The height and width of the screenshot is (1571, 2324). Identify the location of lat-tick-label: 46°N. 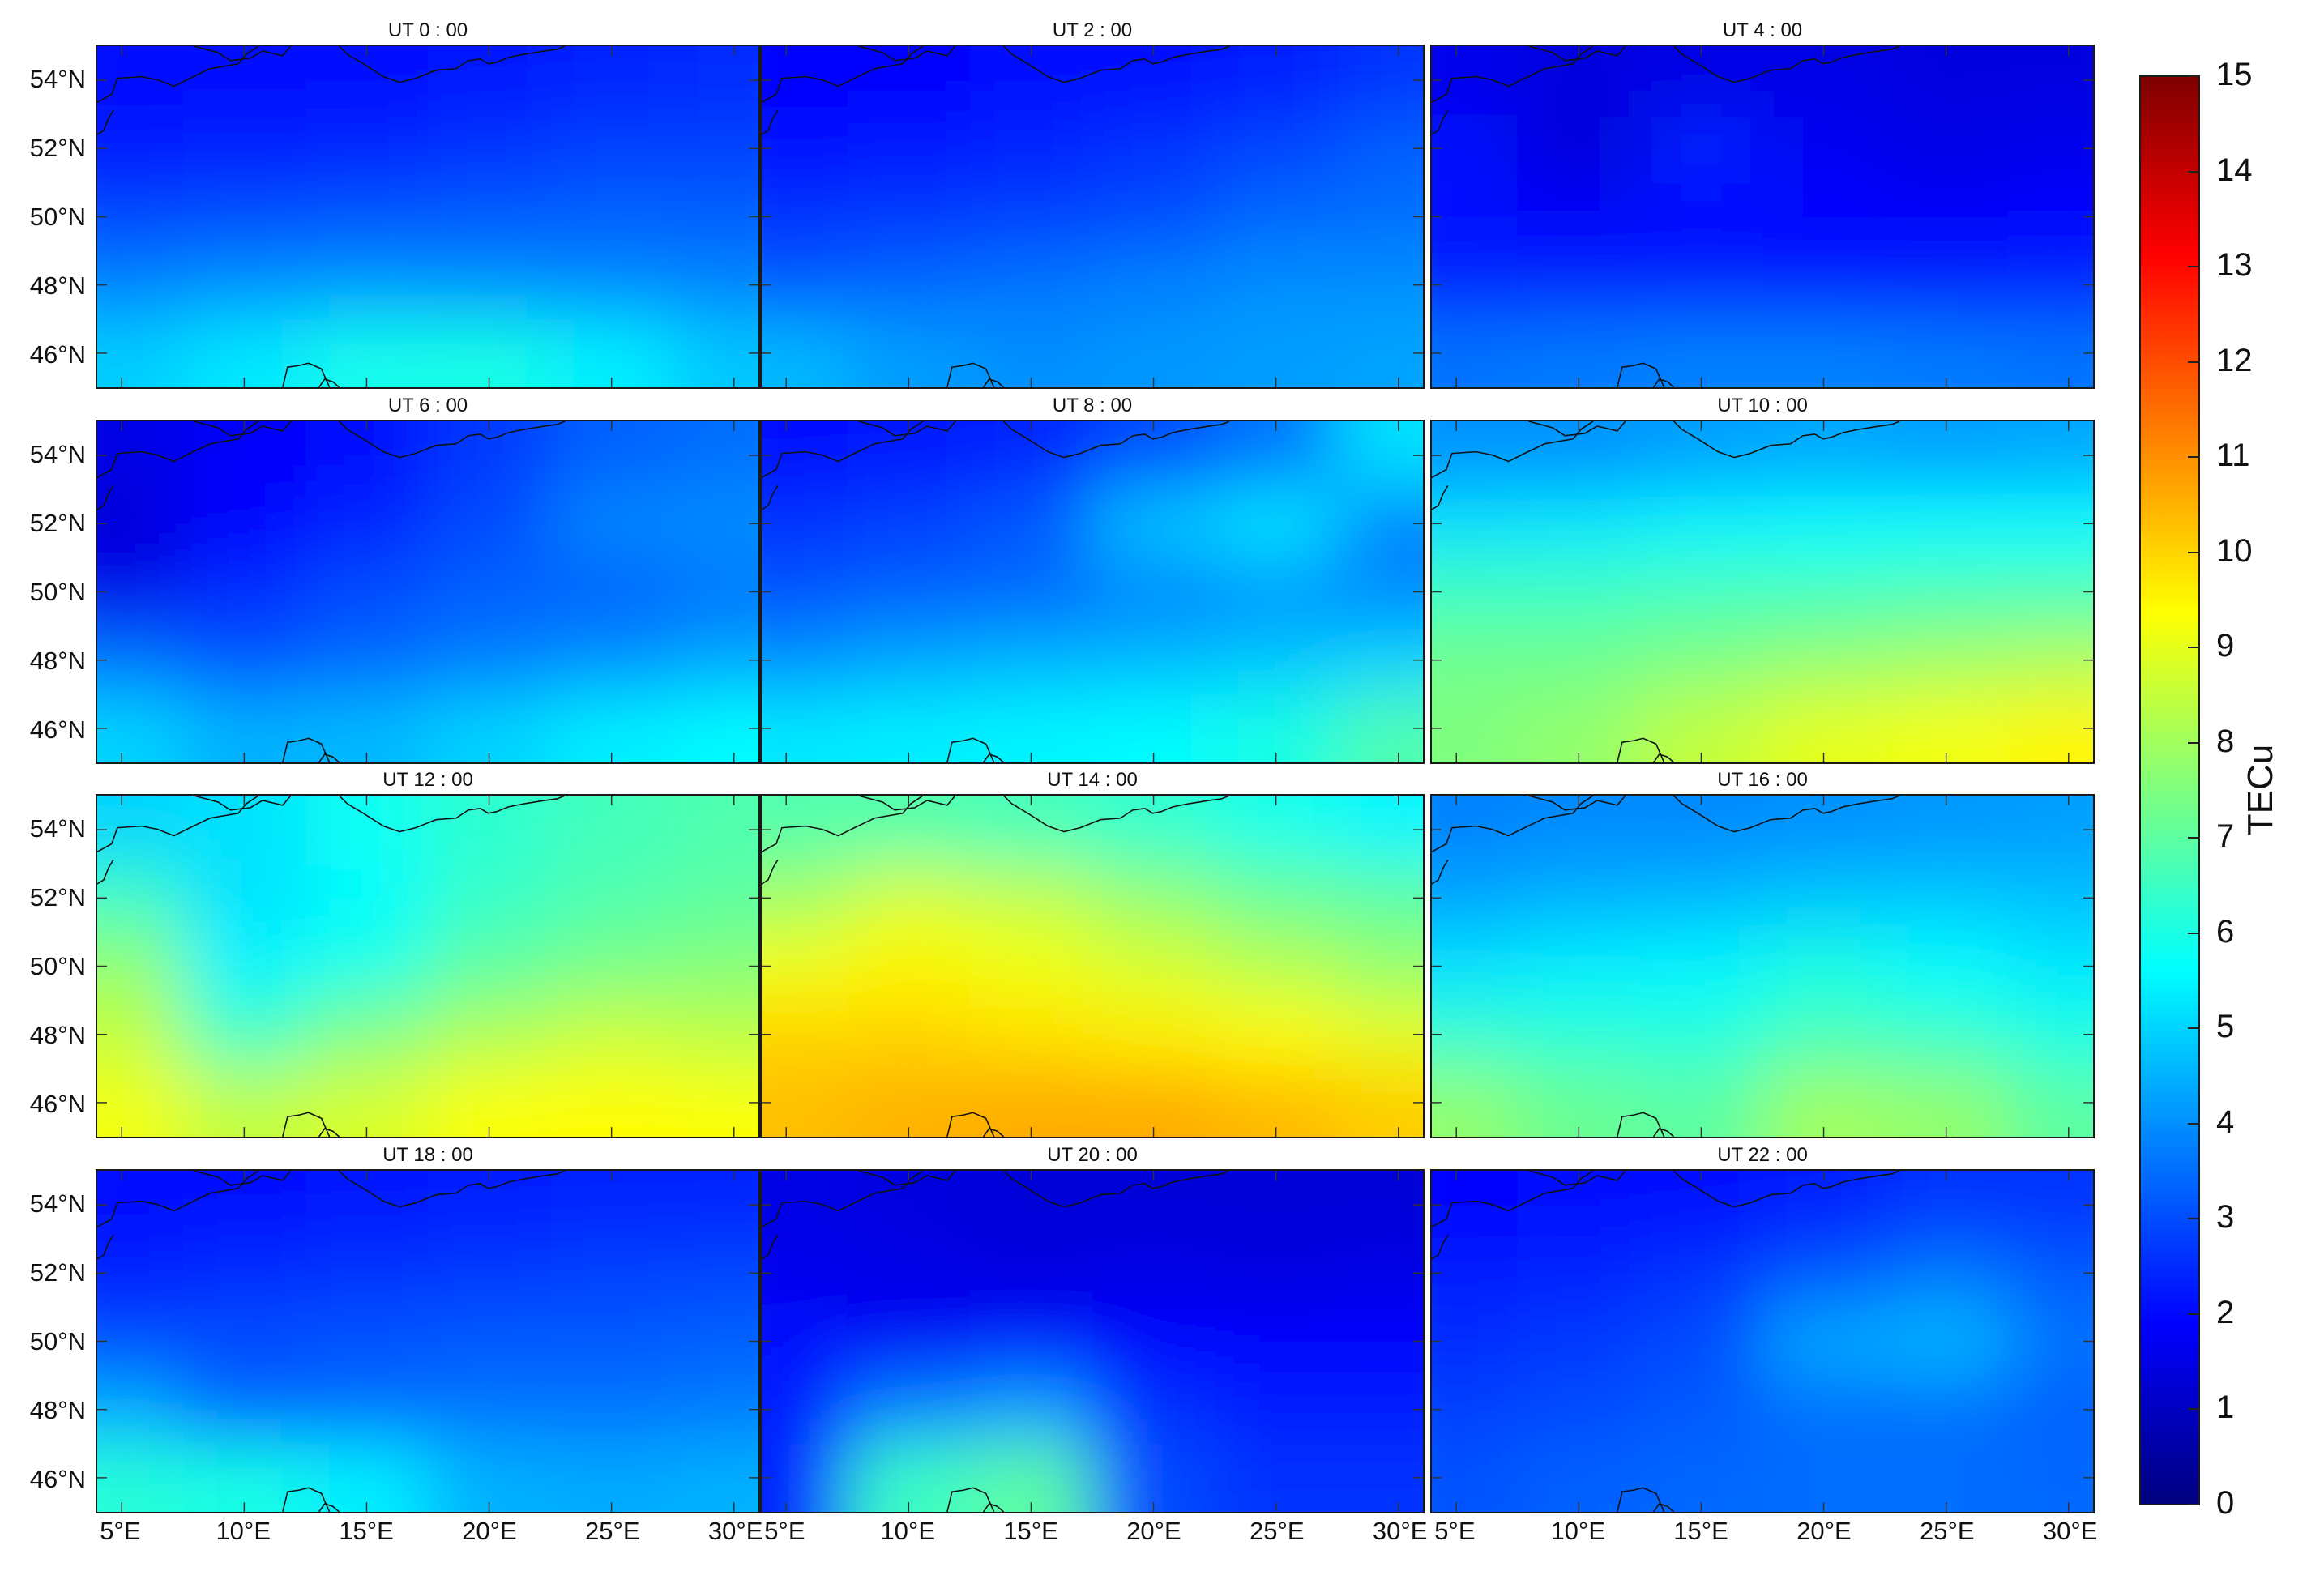
(57, 1103).